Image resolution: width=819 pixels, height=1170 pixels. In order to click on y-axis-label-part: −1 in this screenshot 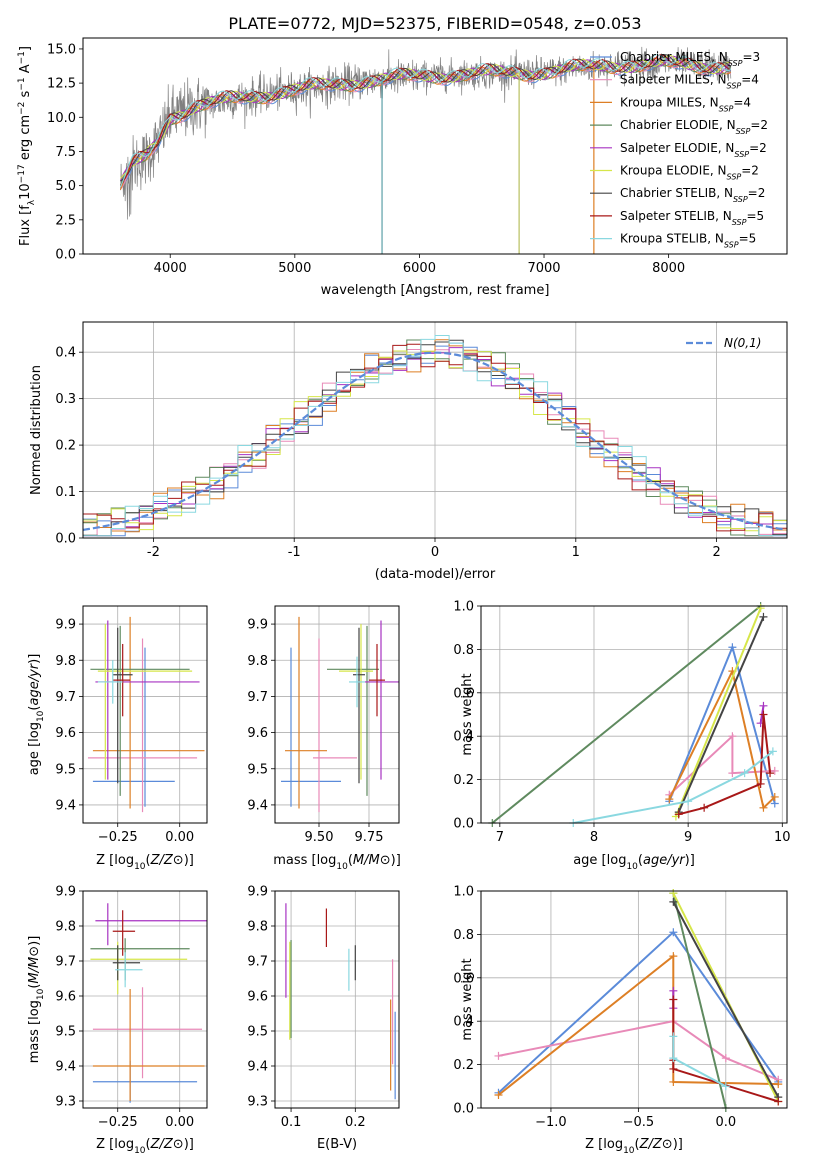, I will do `click(22, 57)`.